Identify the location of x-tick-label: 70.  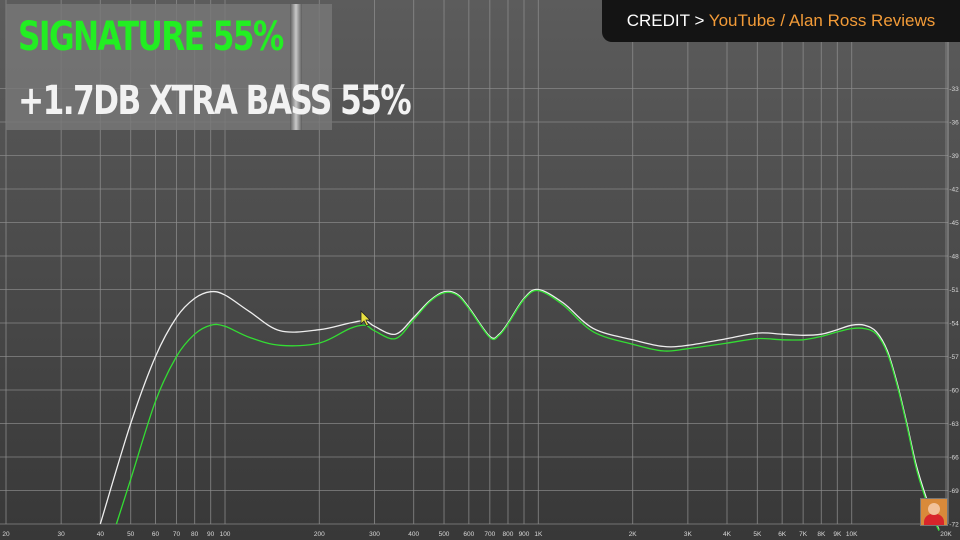
(177, 534).